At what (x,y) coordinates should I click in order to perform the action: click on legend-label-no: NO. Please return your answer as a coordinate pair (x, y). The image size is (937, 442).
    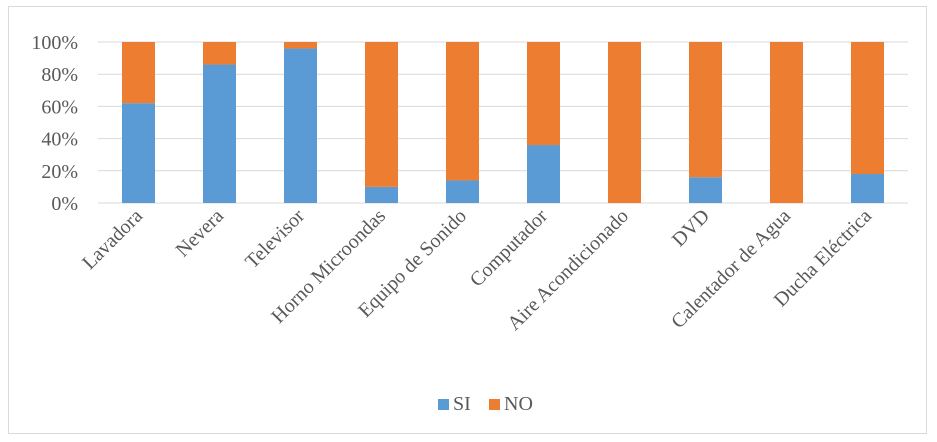
    Looking at the image, I should click on (518, 404).